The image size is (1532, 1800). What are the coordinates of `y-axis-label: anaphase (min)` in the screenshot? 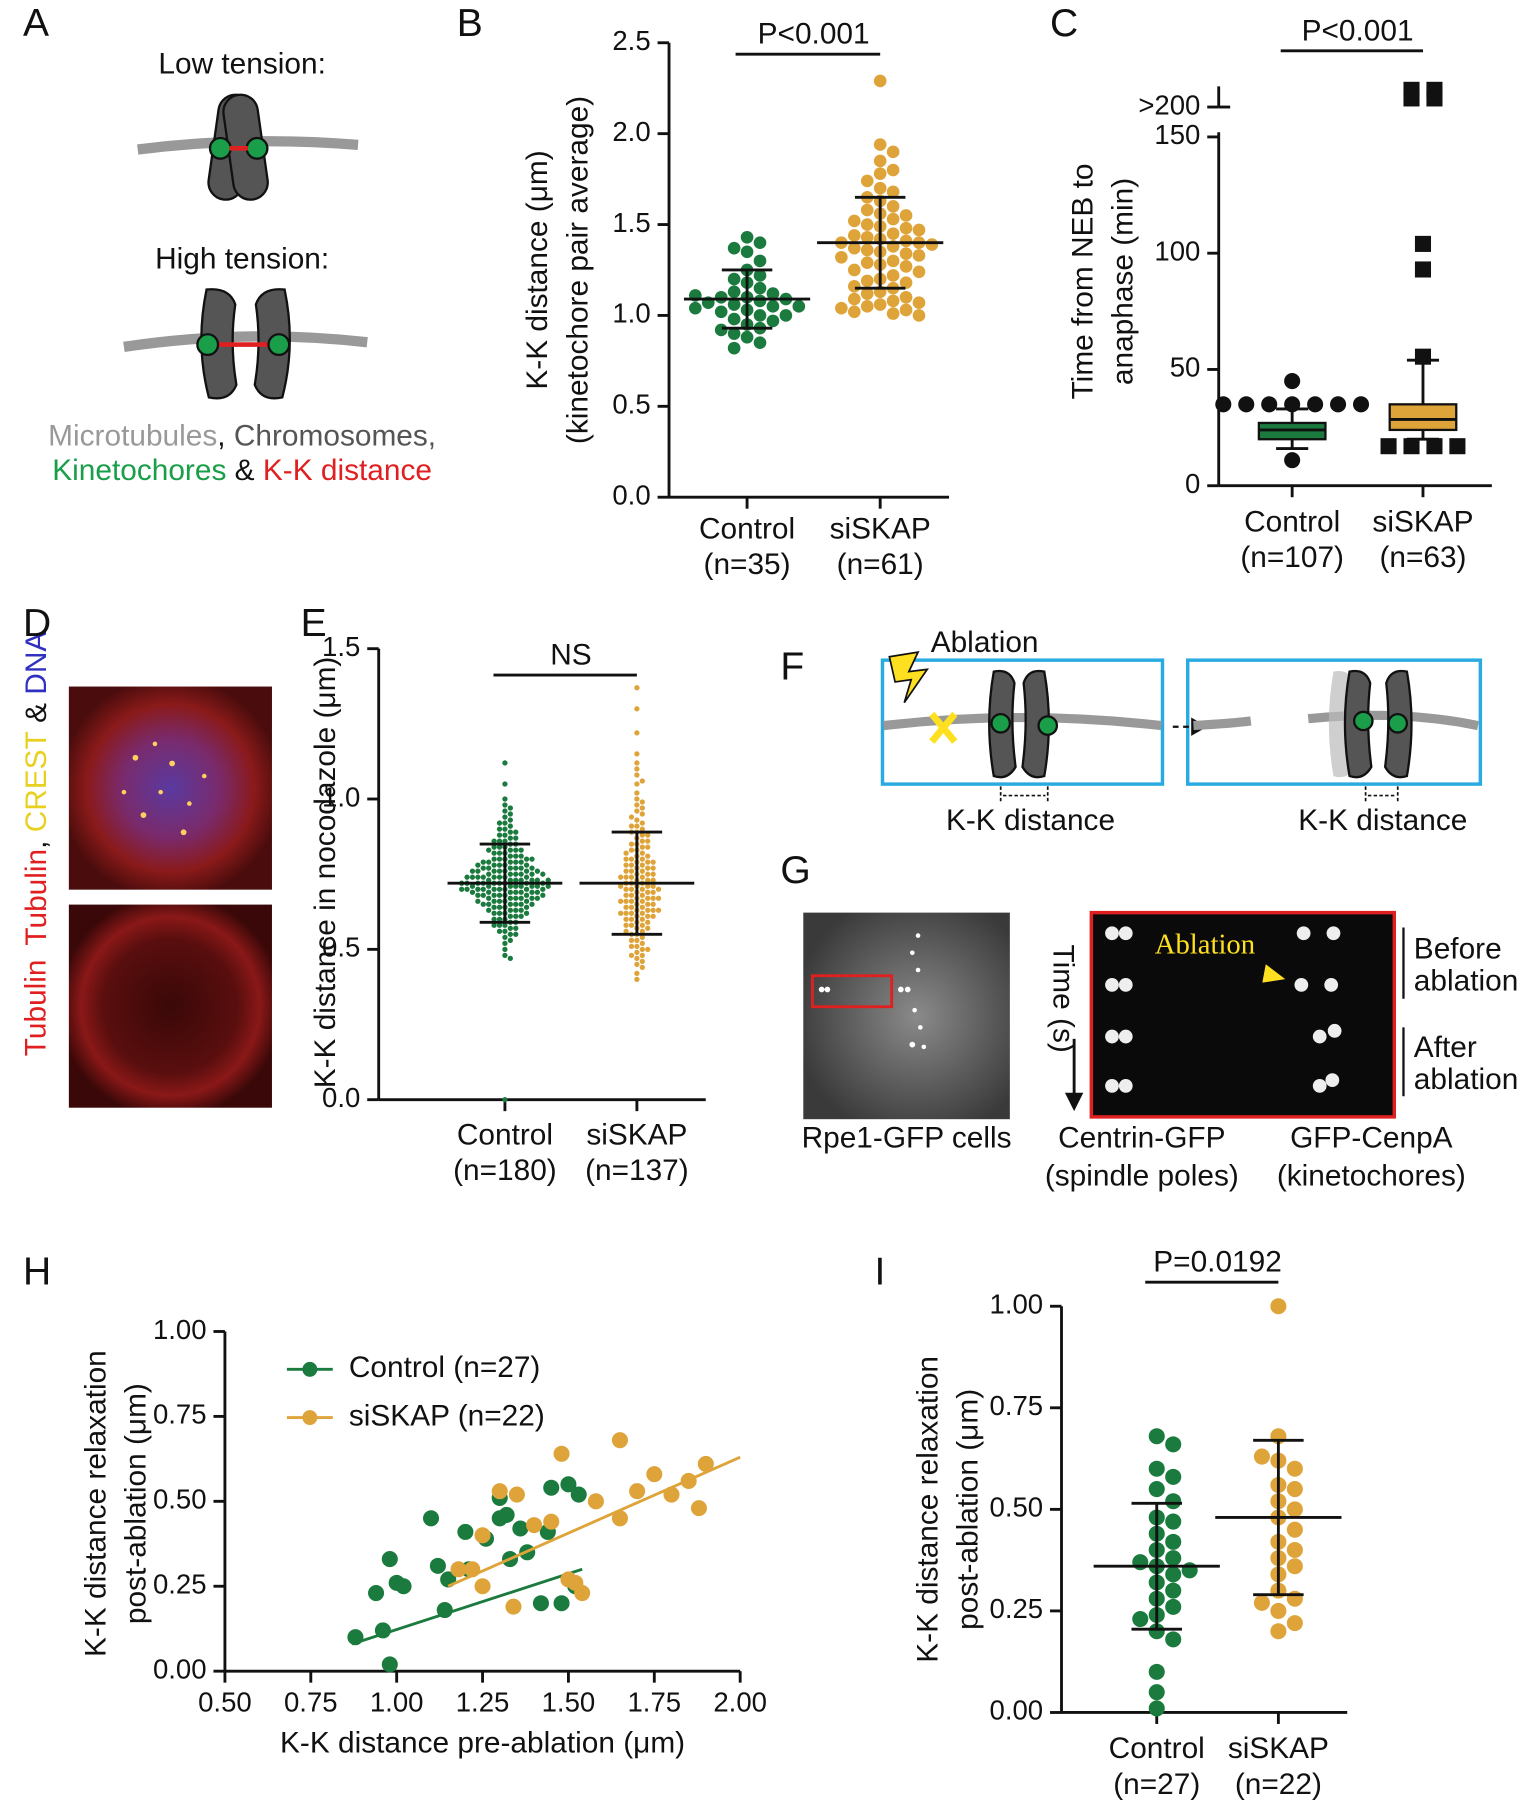 It's located at (1122, 281).